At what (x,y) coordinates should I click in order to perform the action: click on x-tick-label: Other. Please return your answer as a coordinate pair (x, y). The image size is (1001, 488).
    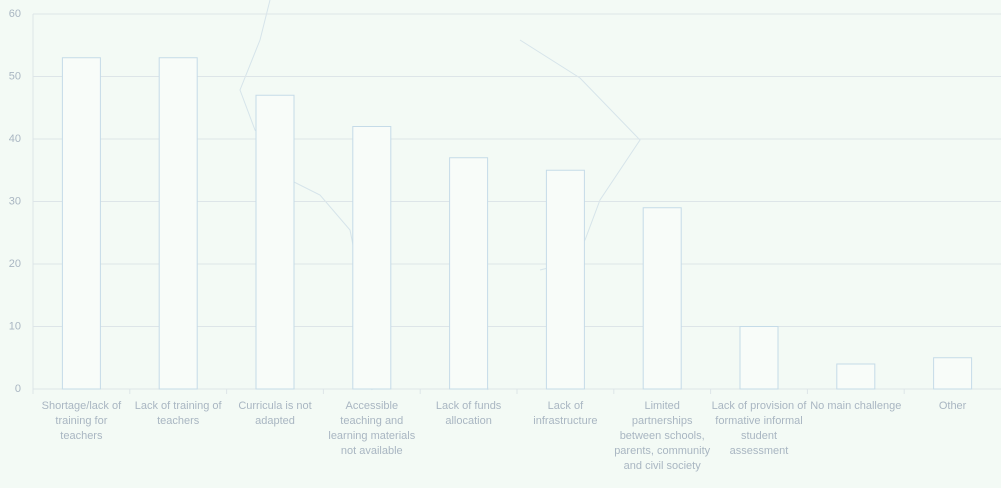
    Looking at the image, I should click on (952, 406).